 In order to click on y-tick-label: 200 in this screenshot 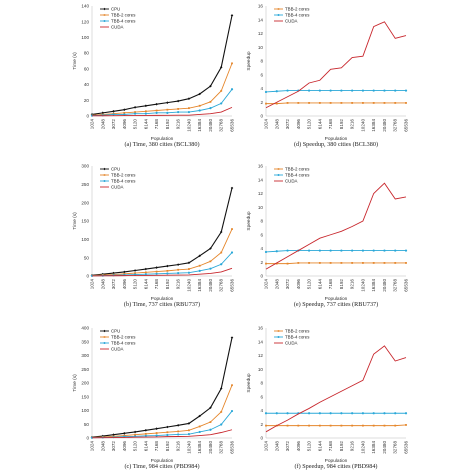, I will do `click(85, 383)`.